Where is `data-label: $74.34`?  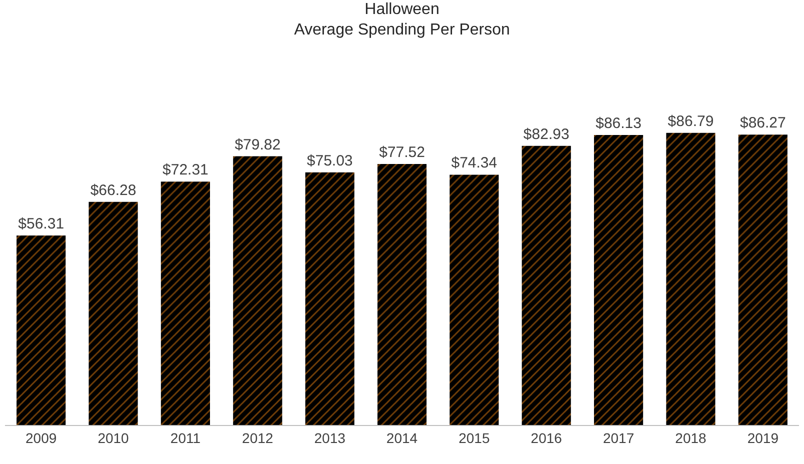 data-label: $74.34 is located at coordinates (474, 163).